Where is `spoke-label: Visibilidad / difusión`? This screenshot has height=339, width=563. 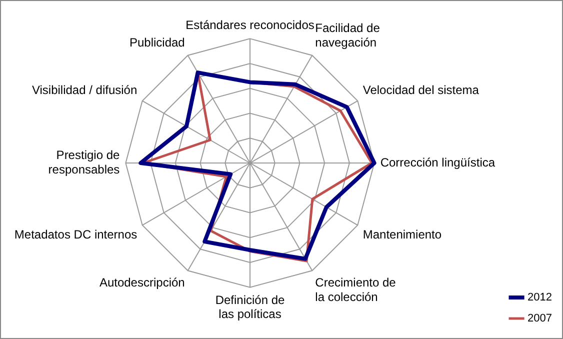 spoke-label: Visibilidad / difusión is located at coordinates (85, 89).